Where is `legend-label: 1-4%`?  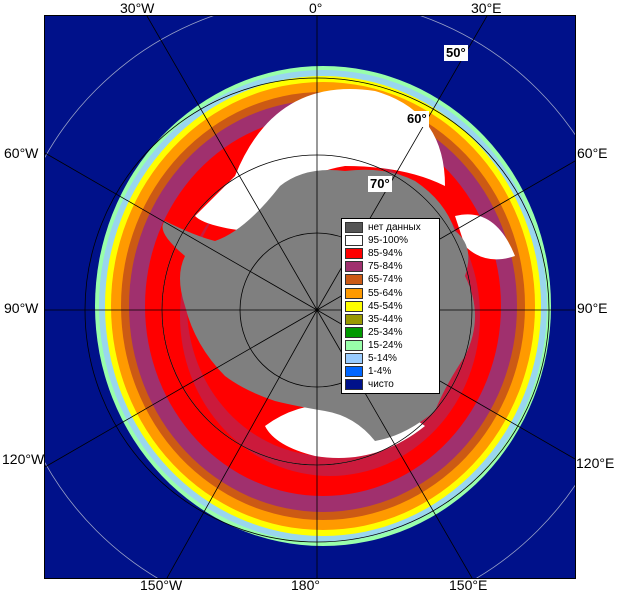
legend-label: 1-4% is located at coordinates (380, 372).